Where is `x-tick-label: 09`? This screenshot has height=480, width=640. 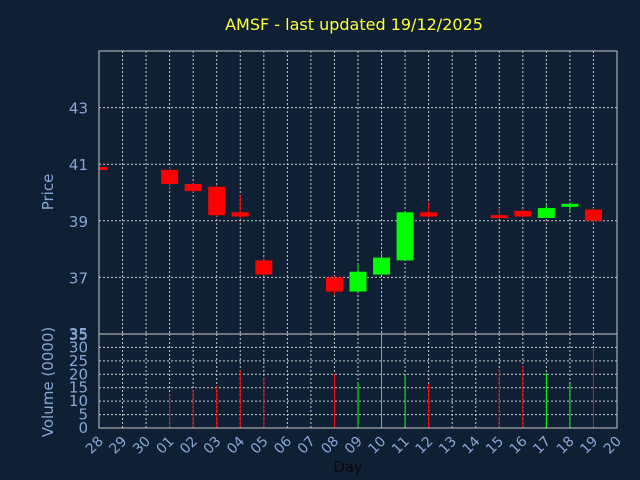 x-tick-label: 09 is located at coordinates (354, 446).